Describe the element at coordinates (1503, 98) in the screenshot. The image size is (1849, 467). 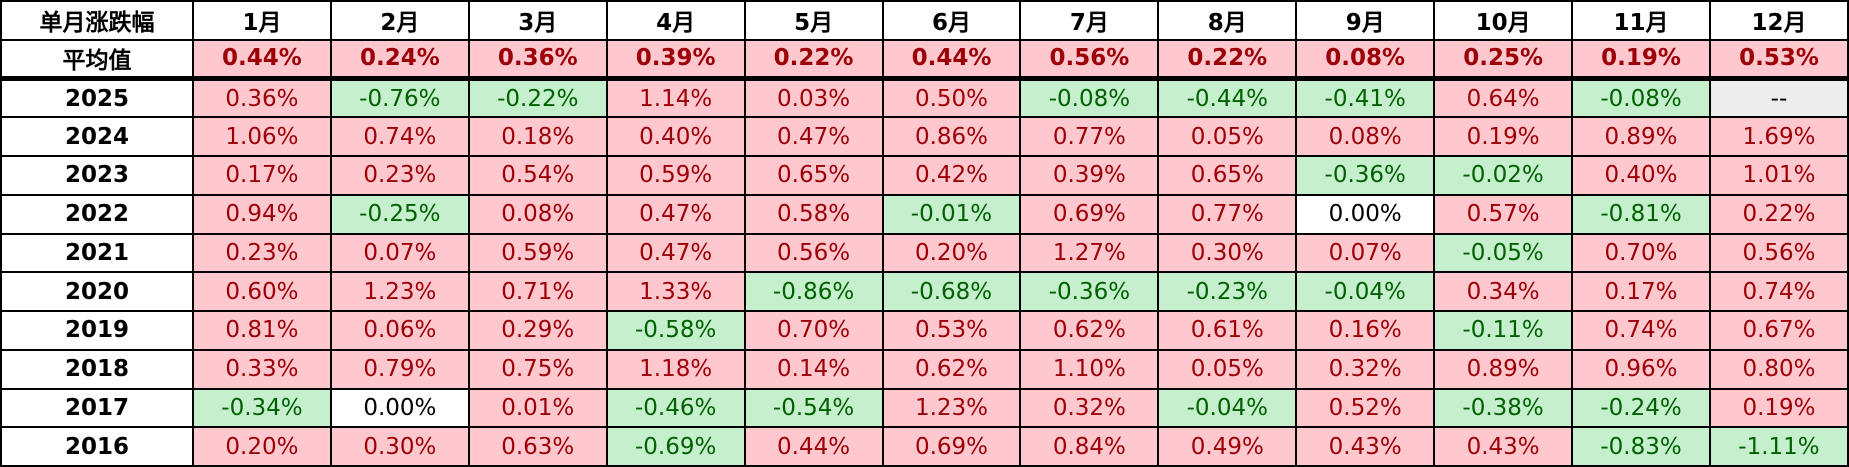
I see `value-cell: 0.64%` at that location.